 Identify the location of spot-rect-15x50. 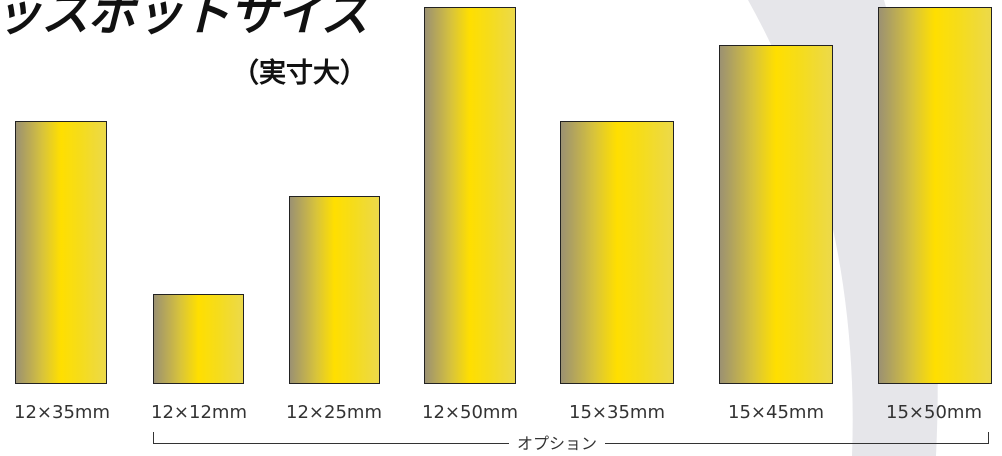
(935, 195).